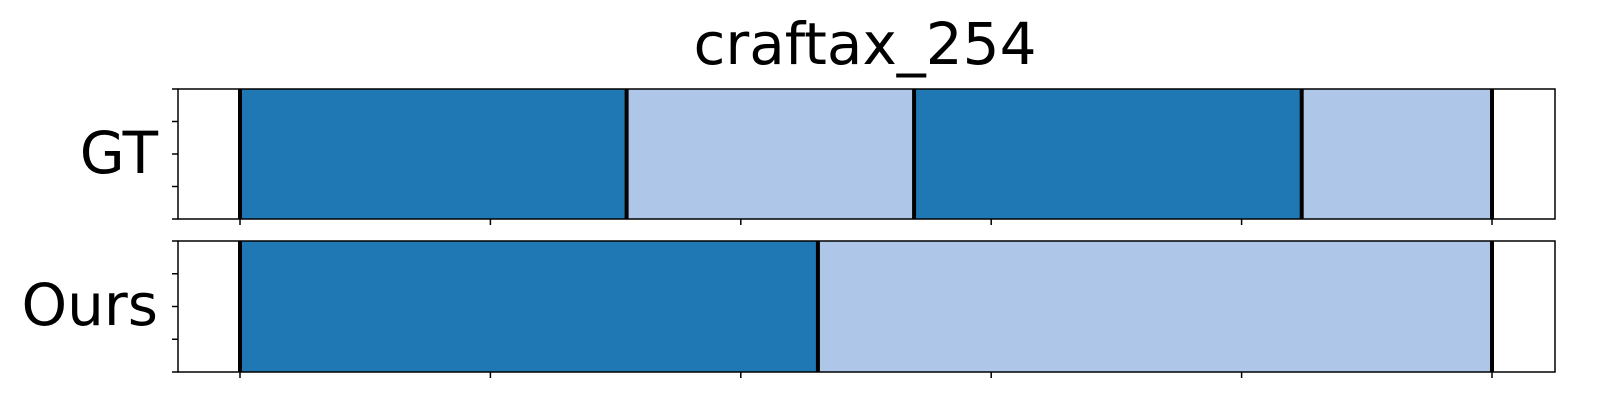  What do you see at coordinates (90, 305) in the screenshot?
I see `row-label: Ours` at bounding box center [90, 305].